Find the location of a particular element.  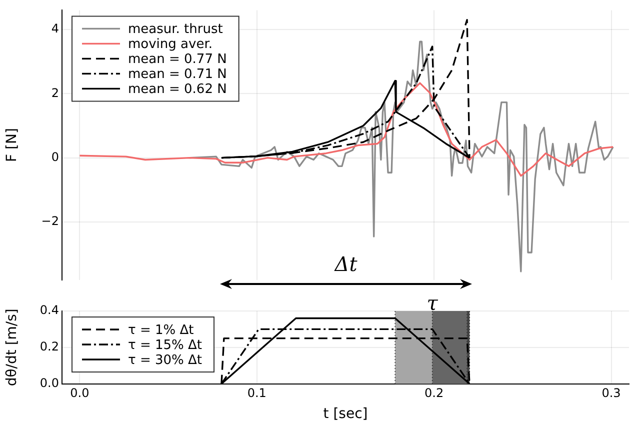

band-label: τ is located at coordinates (432, 303).